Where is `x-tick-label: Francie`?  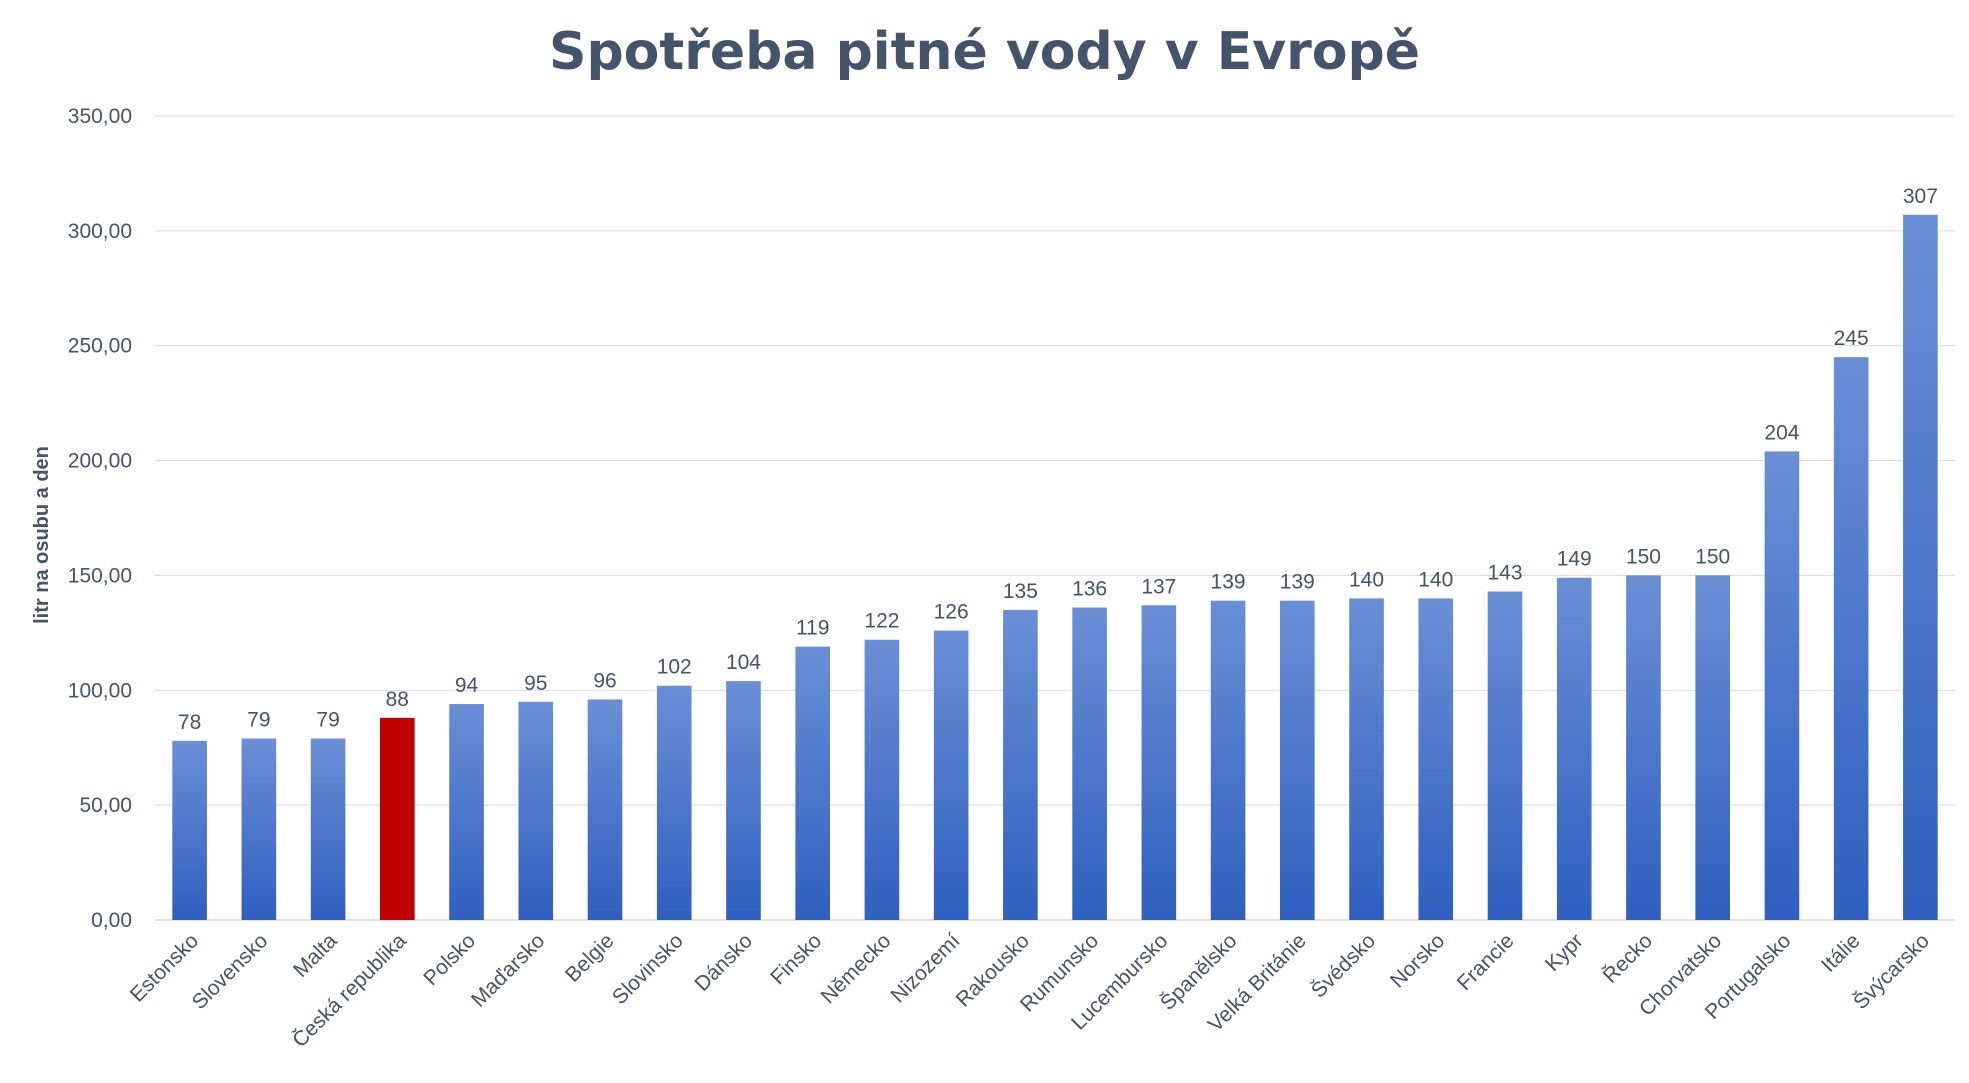
x-tick-label: Francie is located at coordinates (1486, 962).